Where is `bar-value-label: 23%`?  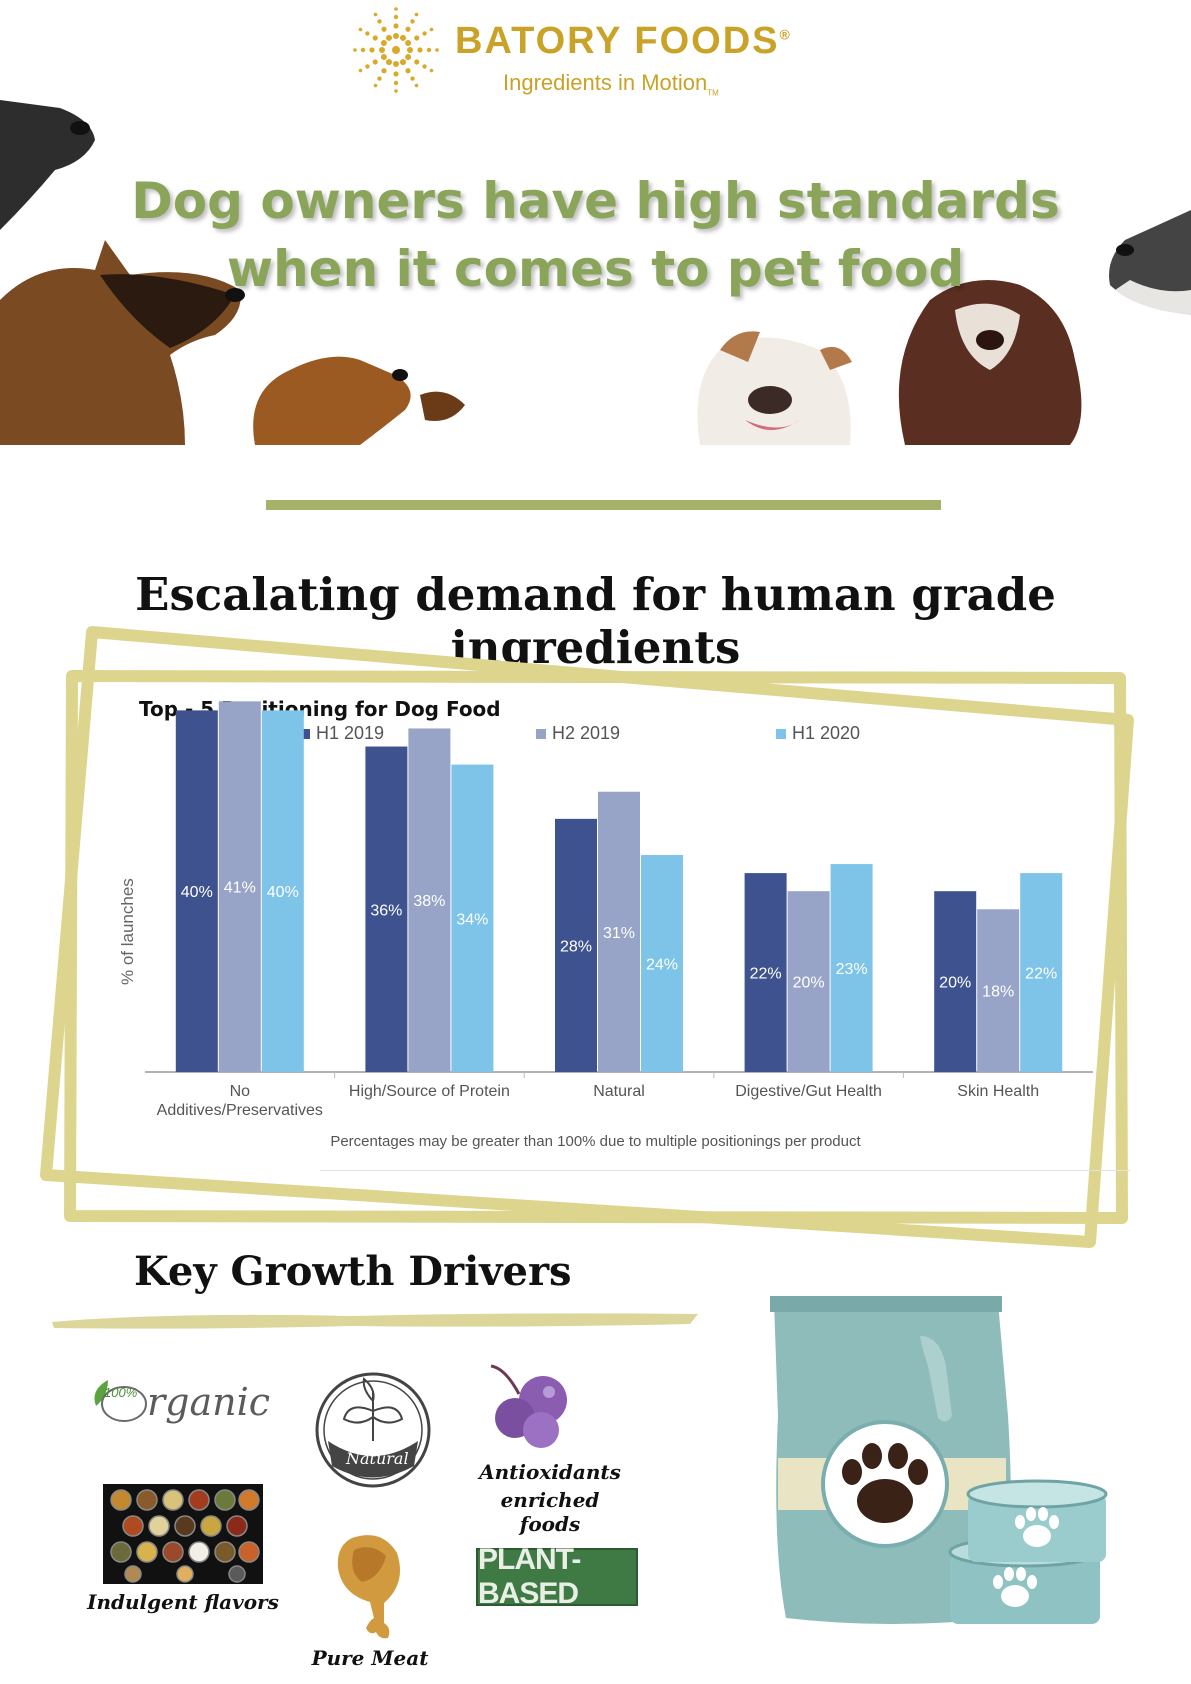
bar-value-label: 23% is located at coordinates (852, 969).